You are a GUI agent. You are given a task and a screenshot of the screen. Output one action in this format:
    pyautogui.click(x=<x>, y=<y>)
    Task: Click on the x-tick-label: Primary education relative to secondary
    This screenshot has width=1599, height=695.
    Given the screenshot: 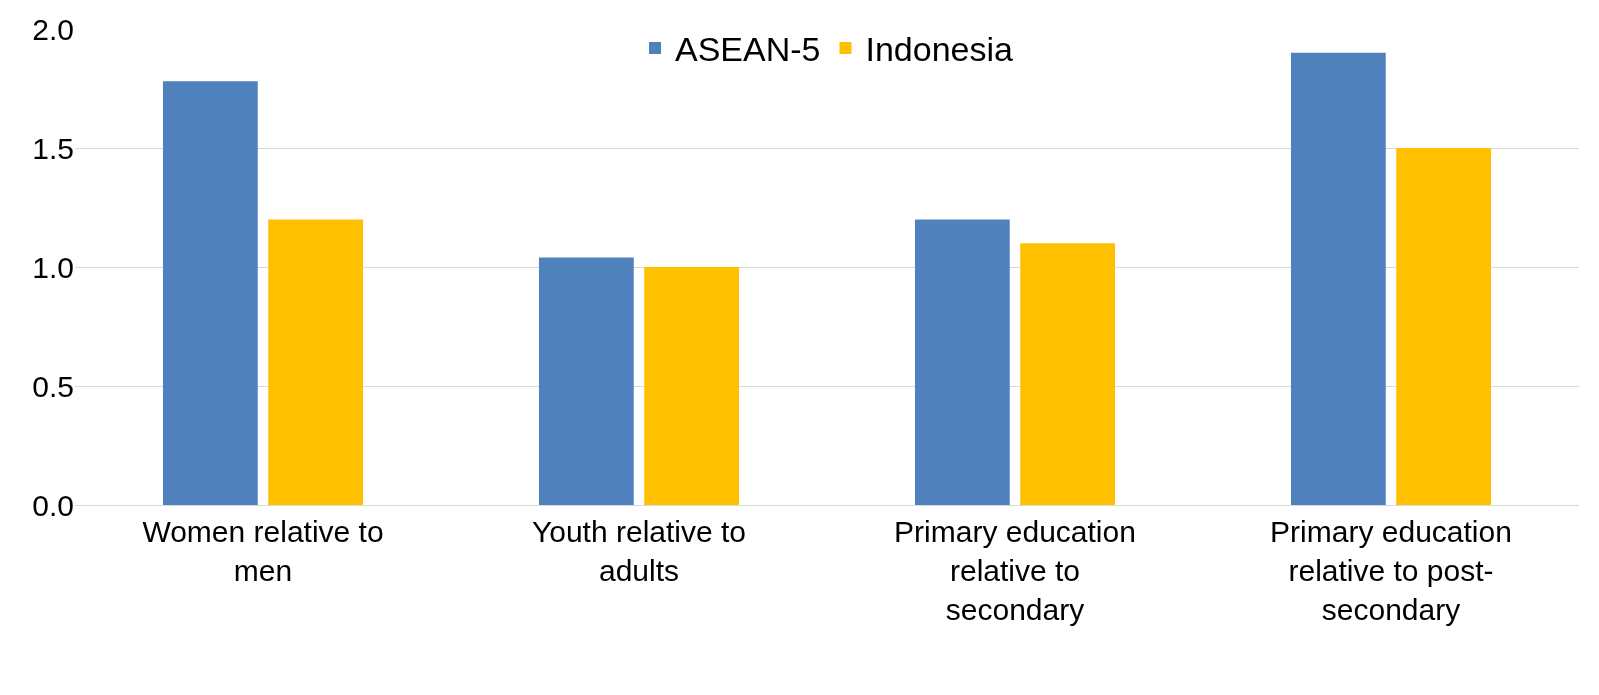 What is the action you would take?
    pyautogui.click(x=1015, y=570)
    